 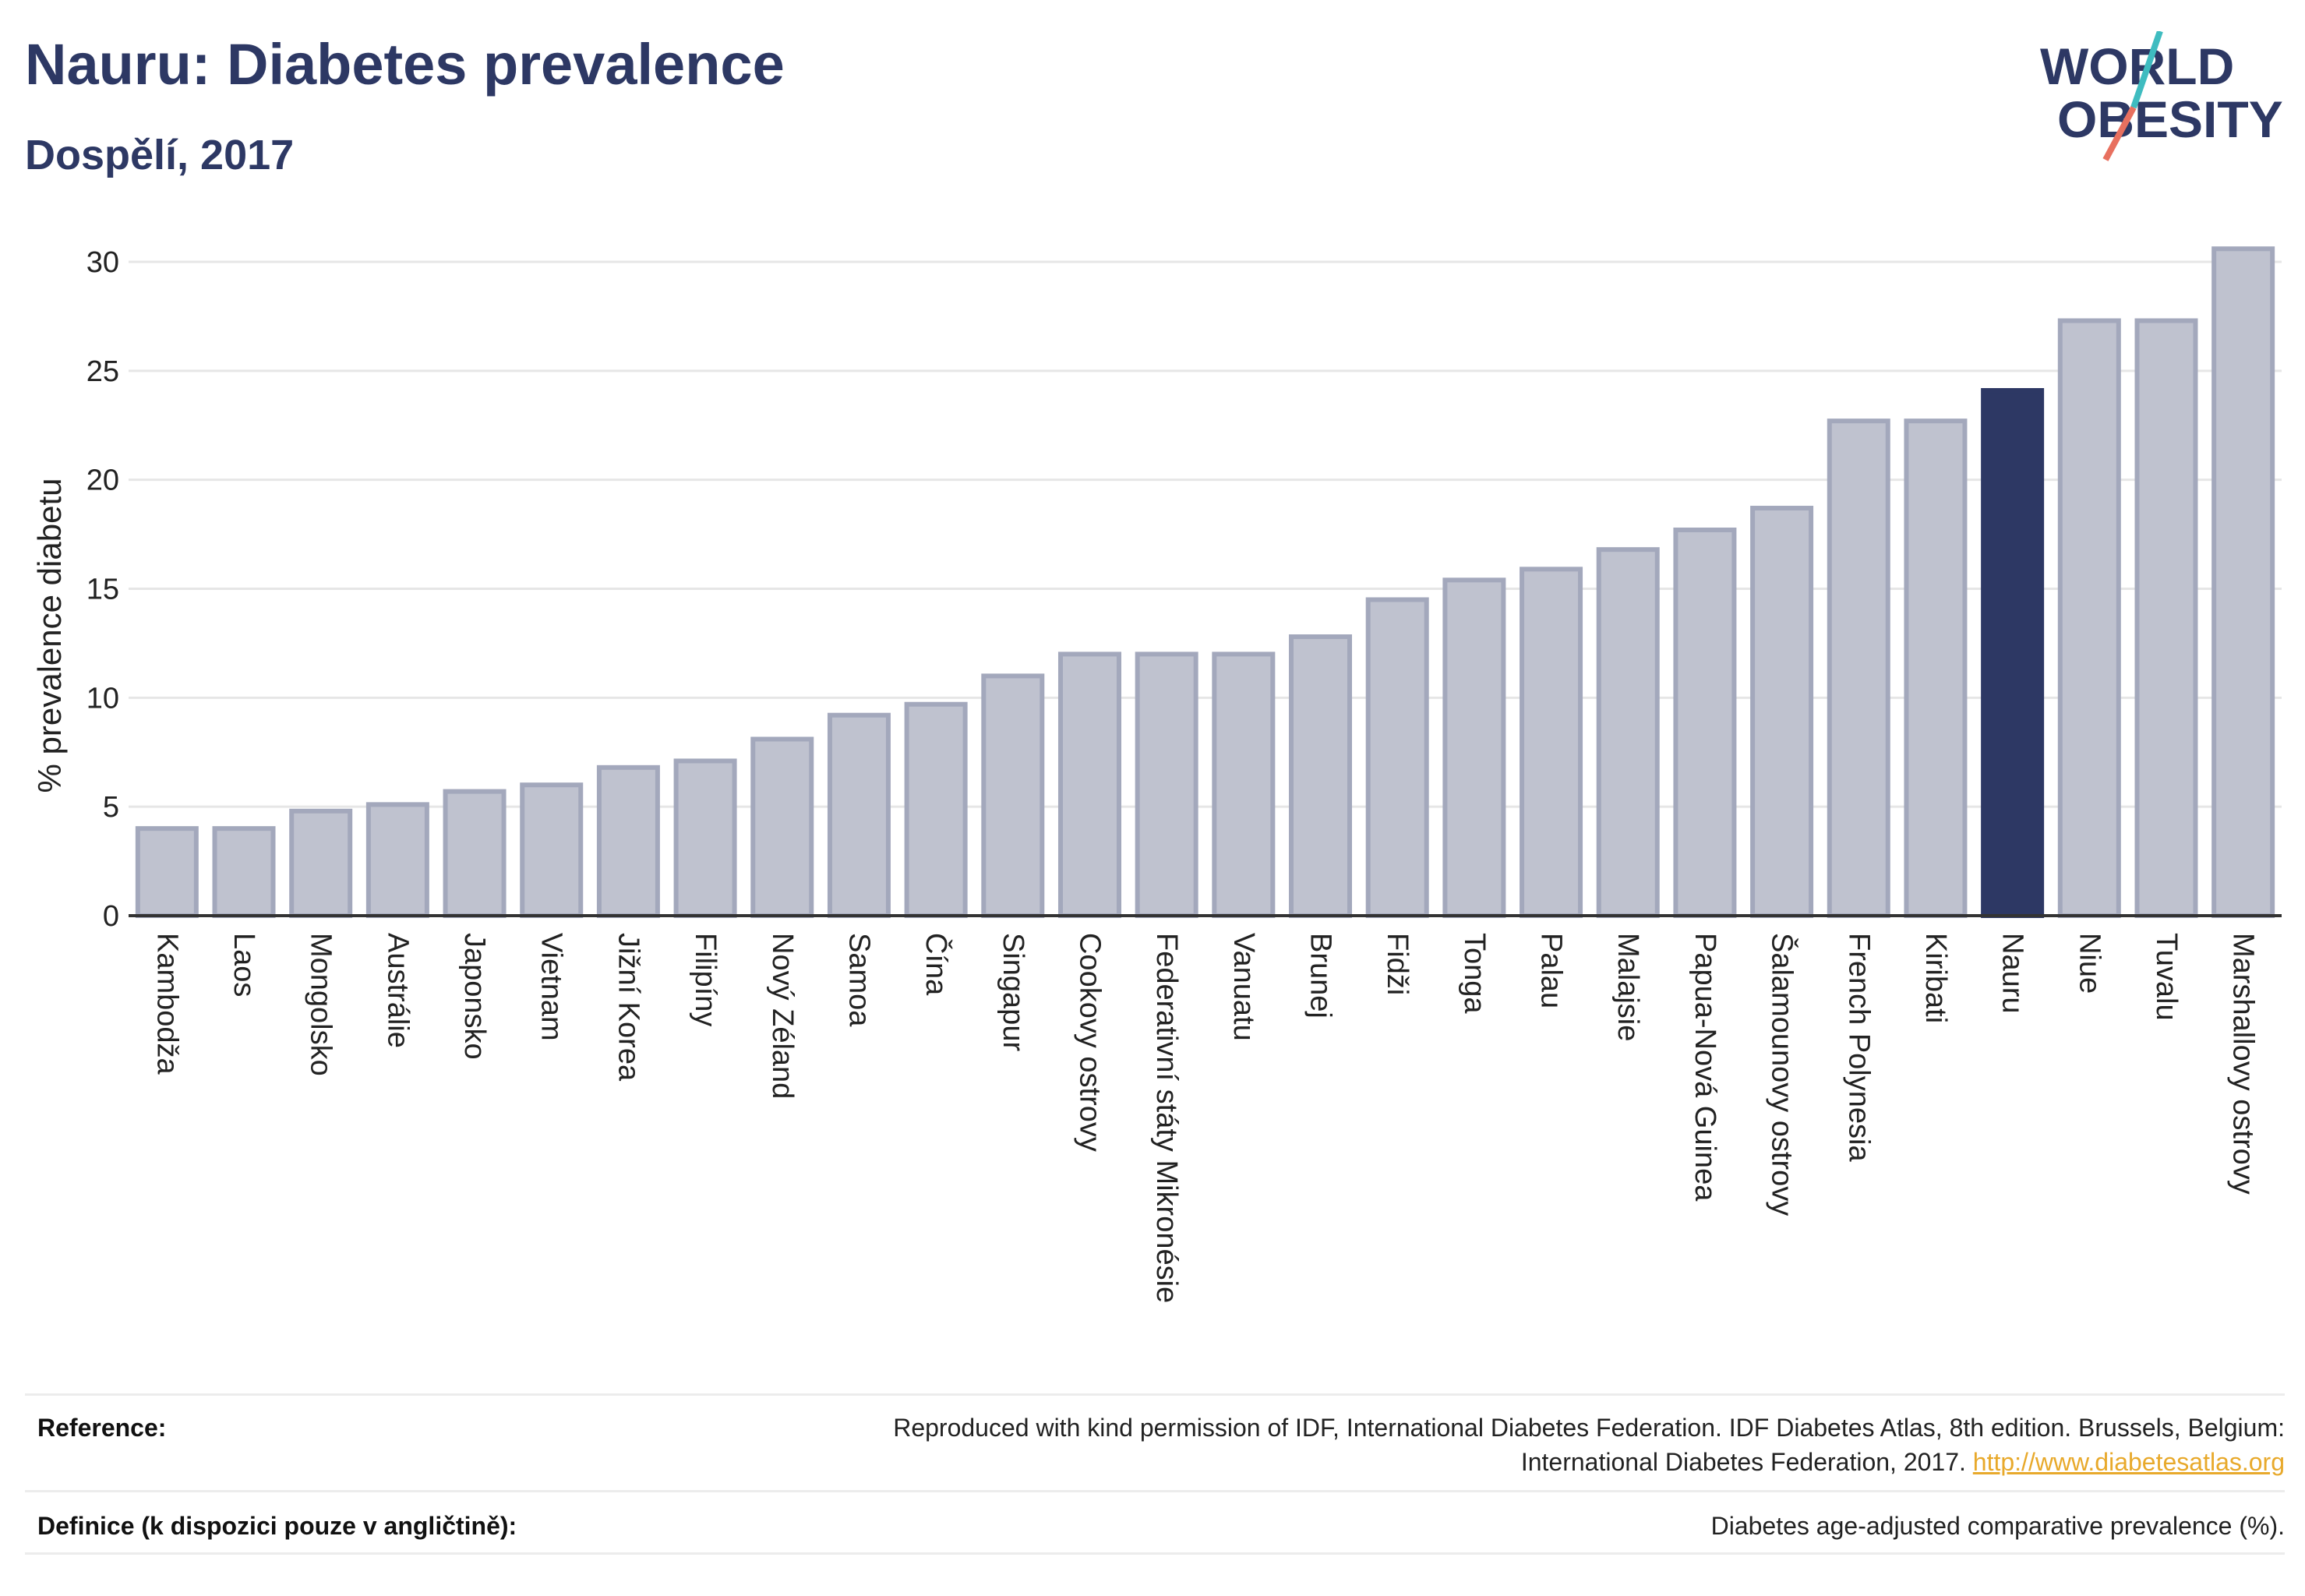 What do you see at coordinates (705, 979) in the screenshot?
I see `x-tick-label: Filipíny` at bounding box center [705, 979].